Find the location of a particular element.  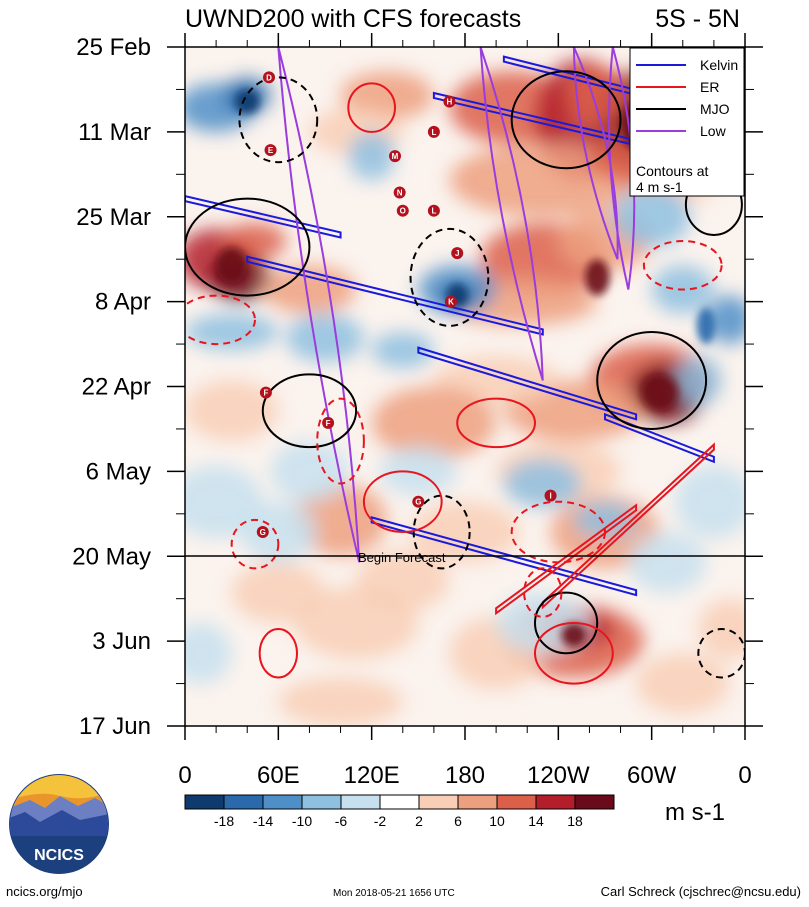

legend-note-line1: Contours at is located at coordinates (672, 171).